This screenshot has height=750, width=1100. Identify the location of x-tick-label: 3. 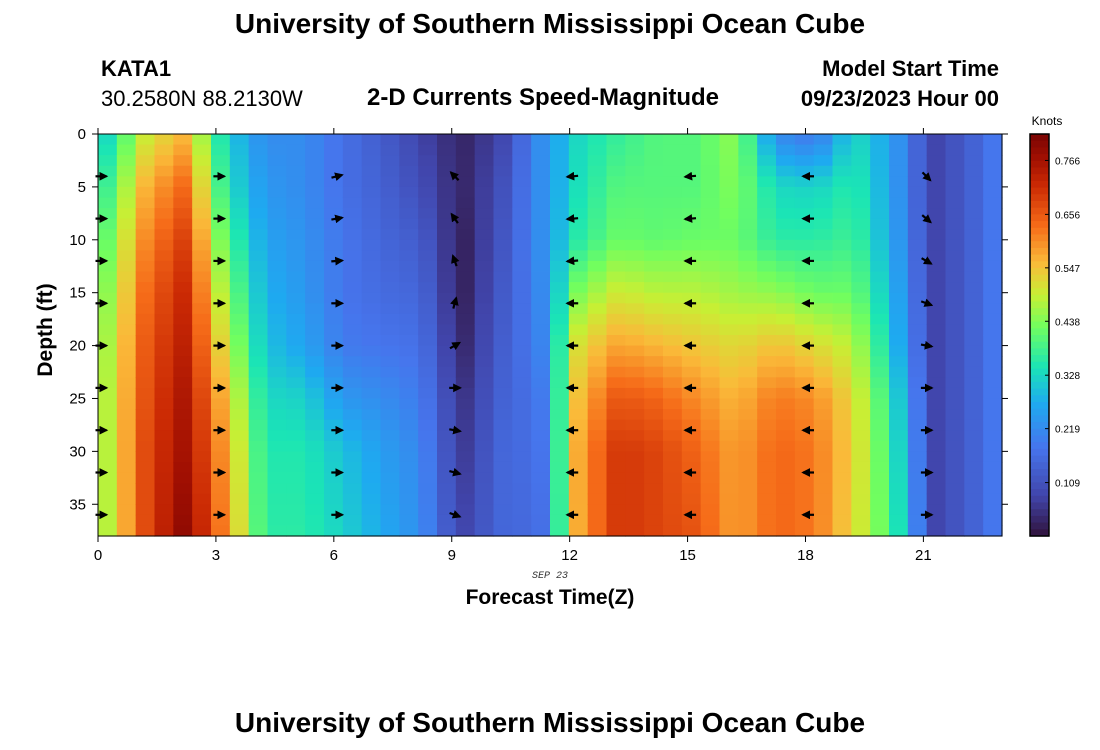
(216, 555).